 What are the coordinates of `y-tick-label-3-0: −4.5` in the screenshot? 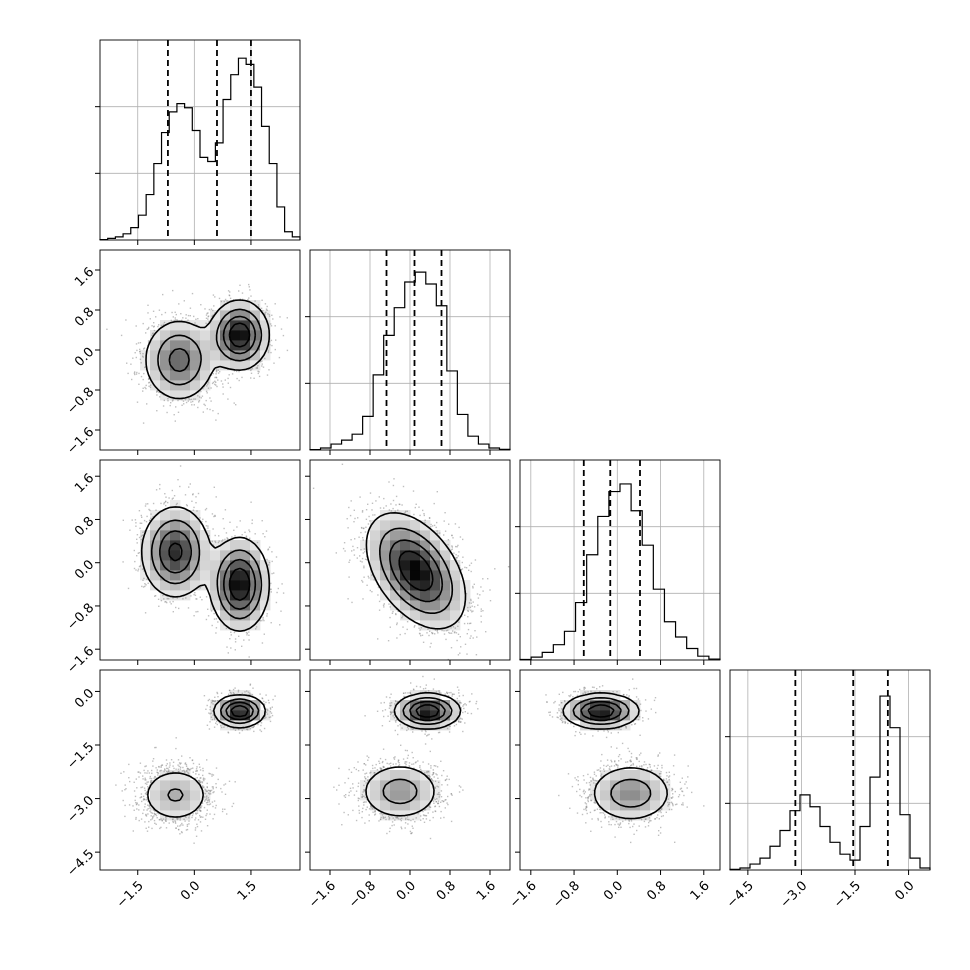 It's located at (80, 863).